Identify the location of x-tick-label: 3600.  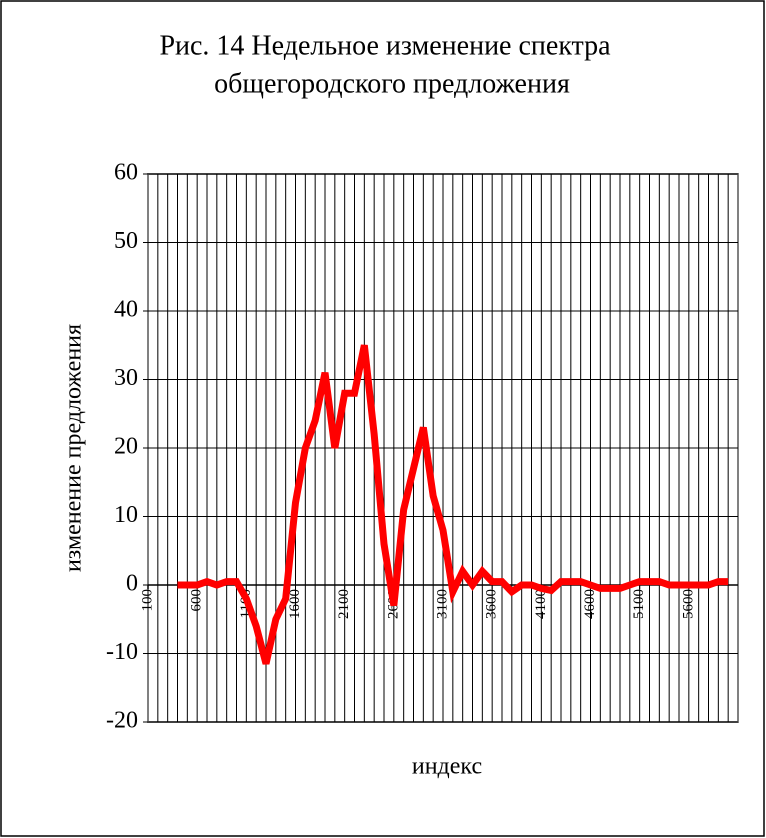
(492, 604).